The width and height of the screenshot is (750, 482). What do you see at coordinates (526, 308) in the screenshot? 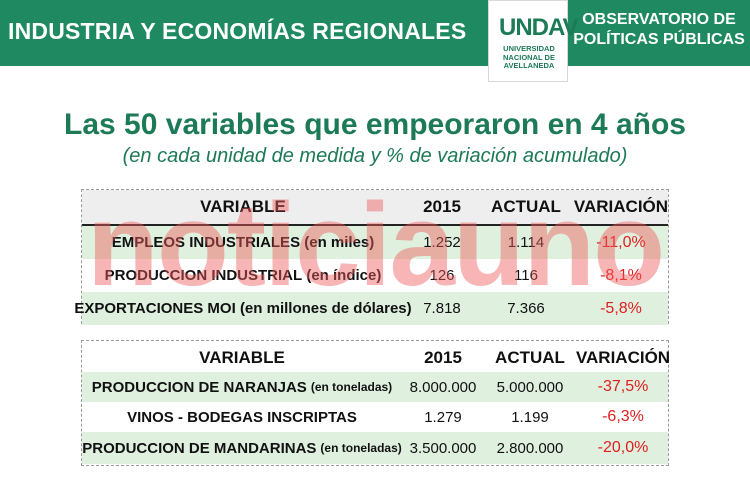
I see `value-actual: 7.366` at bounding box center [526, 308].